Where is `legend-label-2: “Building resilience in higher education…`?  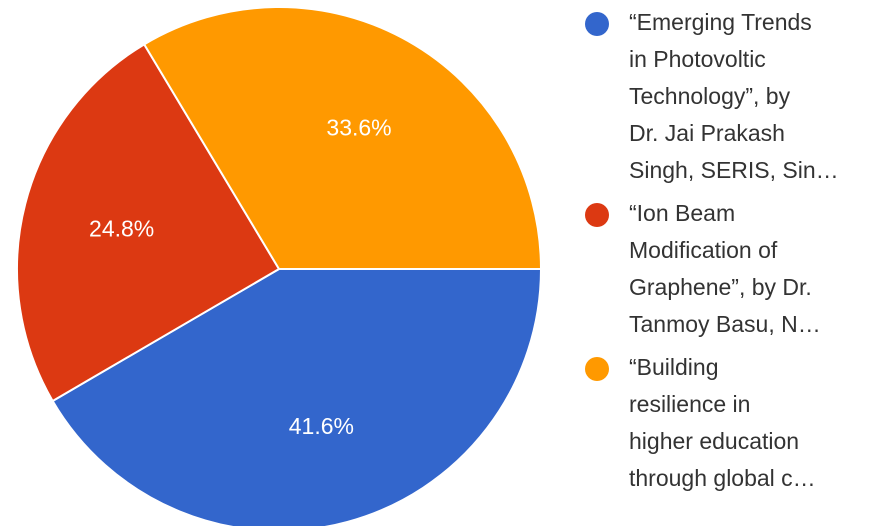
legend-label-2: “Building resilience in higher education… is located at coordinates (722, 422).